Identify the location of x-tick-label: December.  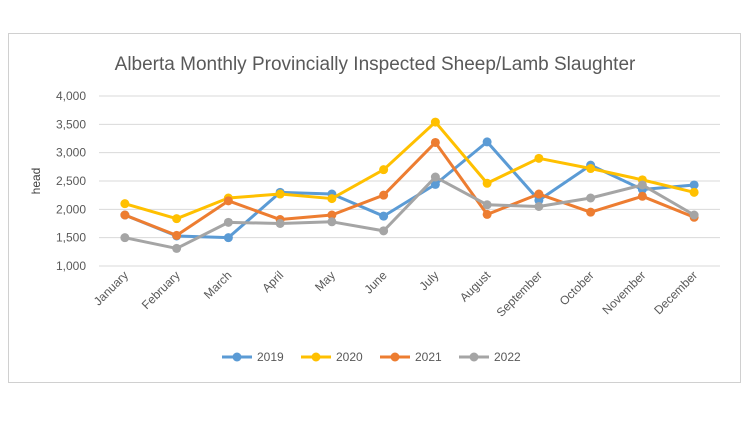
(675, 292).